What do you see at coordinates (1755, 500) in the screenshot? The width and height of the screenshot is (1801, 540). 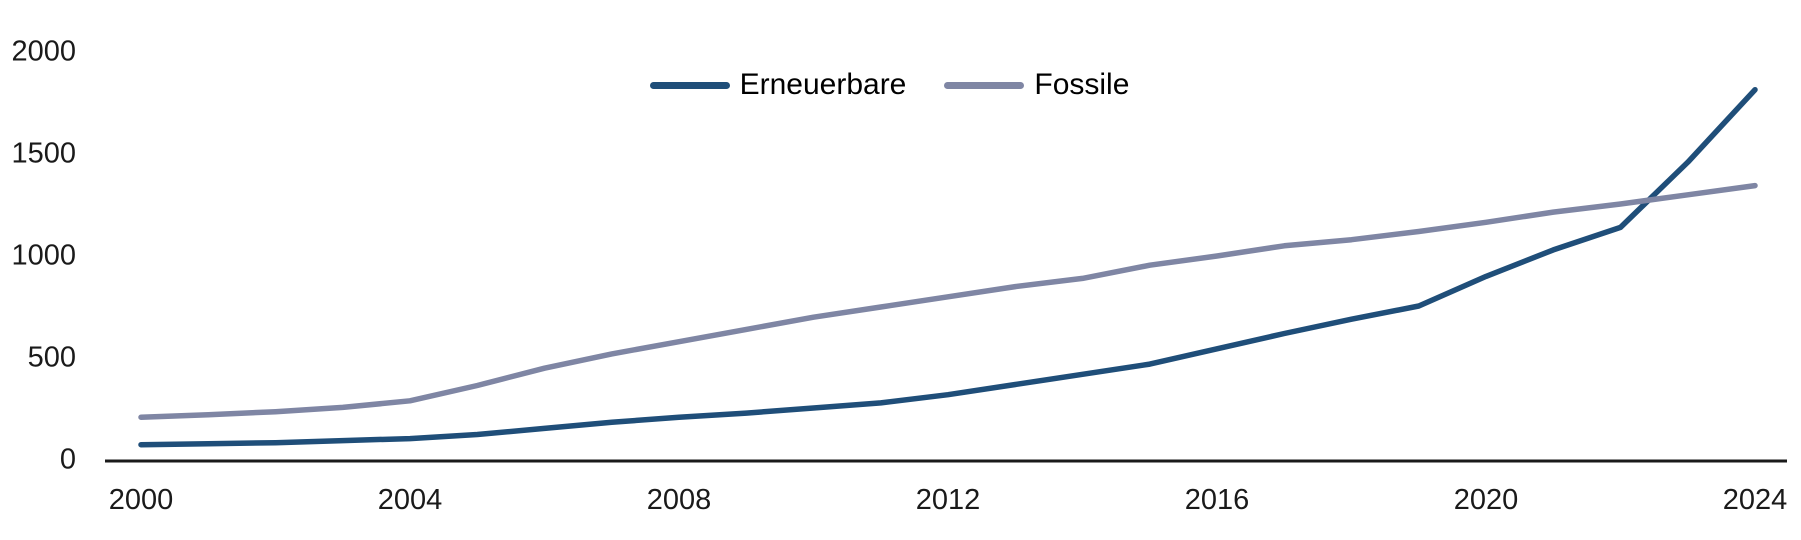 I see `x-tick-label-2024: 2024` at bounding box center [1755, 500].